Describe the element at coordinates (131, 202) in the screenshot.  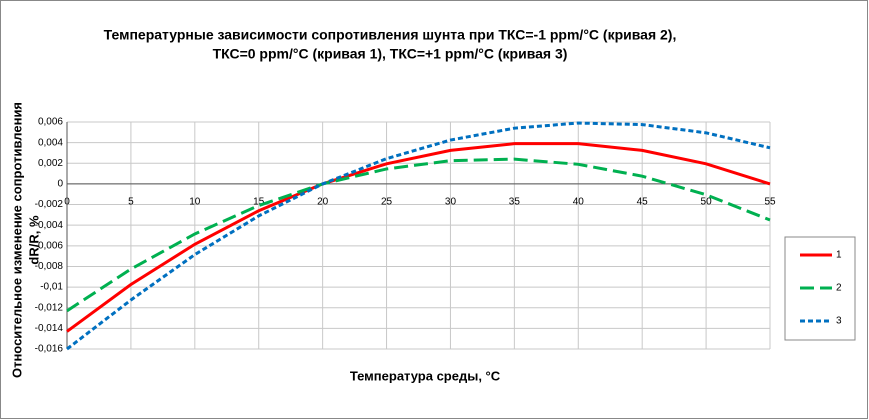
I see `x-tick-label: 5` at that location.